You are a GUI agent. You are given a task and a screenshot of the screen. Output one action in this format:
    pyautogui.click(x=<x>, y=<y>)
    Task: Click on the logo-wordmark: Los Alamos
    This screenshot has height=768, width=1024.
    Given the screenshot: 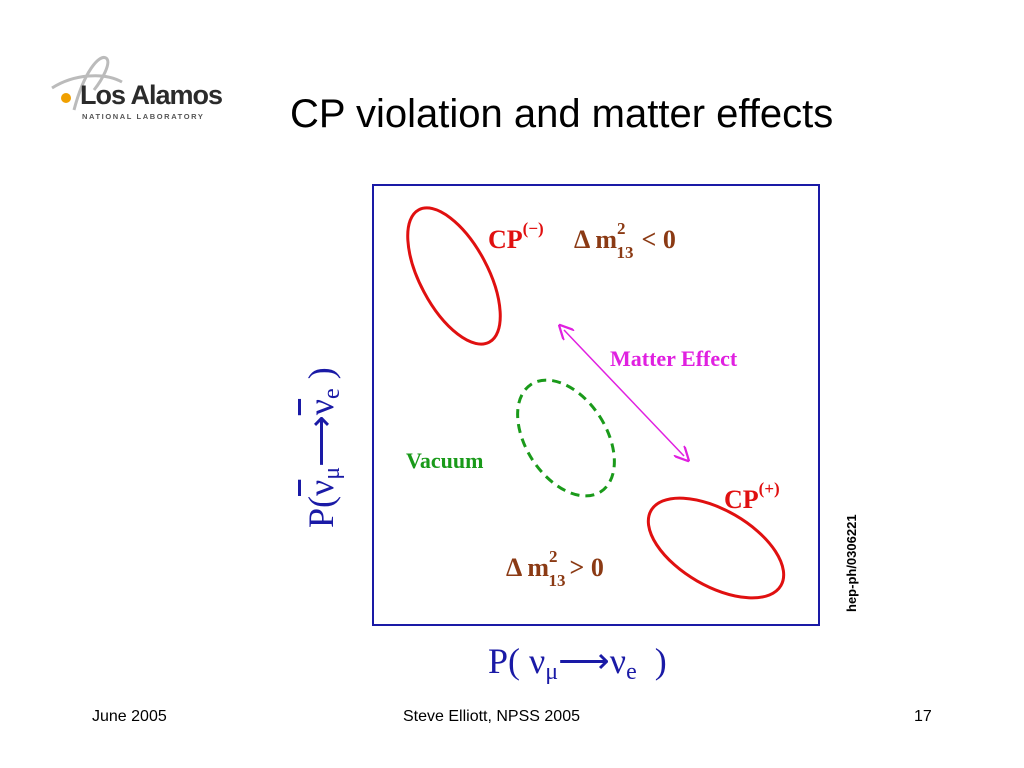 What is the action you would take?
    pyautogui.click(x=151, y=95)
    